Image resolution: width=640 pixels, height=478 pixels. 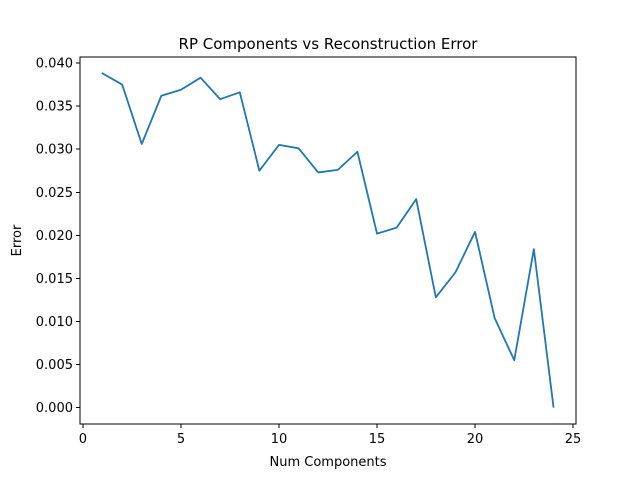 What do you see at coordinates (54, 107) in the screenshot?
I see `y-tick-label: 0.035` at bounding box center [54, 107].